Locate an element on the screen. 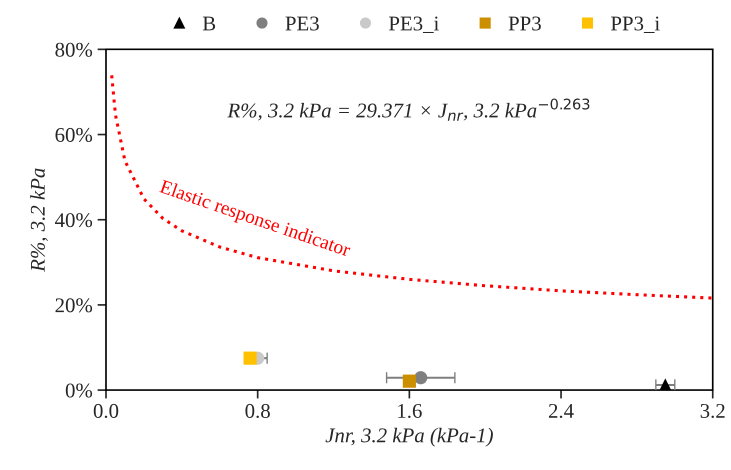 The height and width of the screenshot is (470, 731). y-tick-label: 80% is located at coordinates (73, 49).